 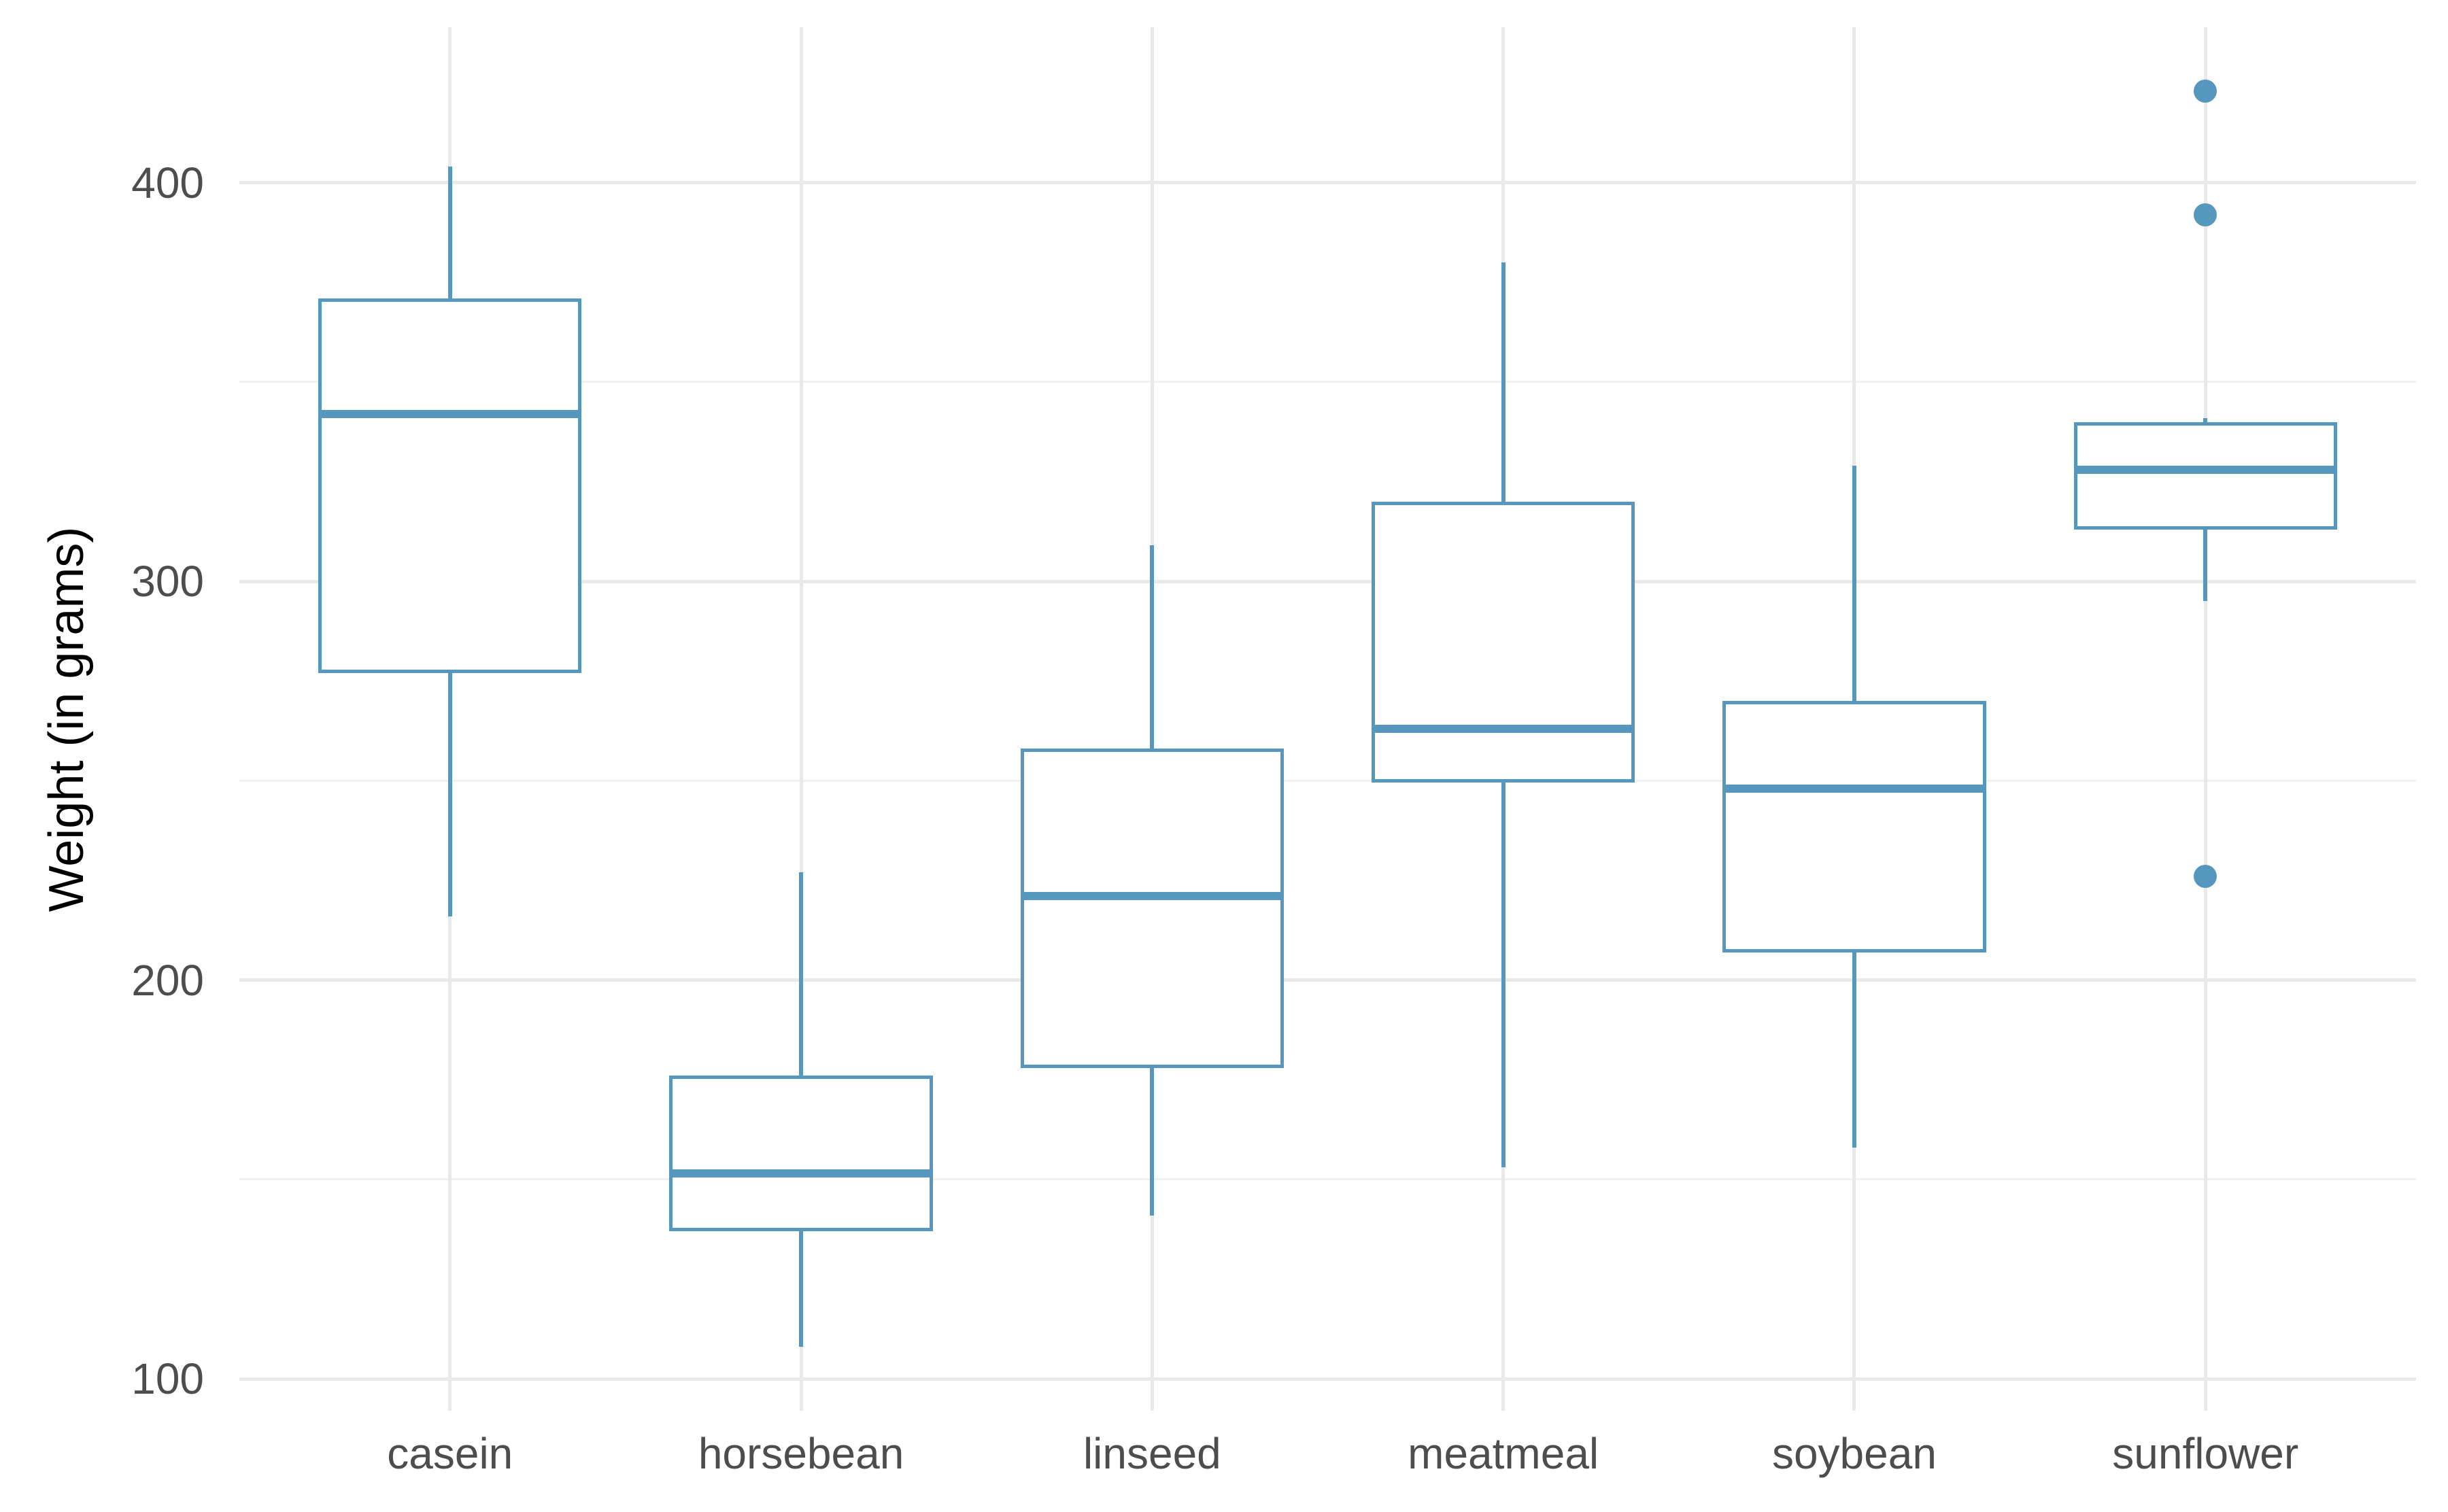 What do you see at coordinates (1503, 1454) in the screenshot?
I see `x-tick-label-meatmeal: meatmeal` at bounding box center [1503, 1454].